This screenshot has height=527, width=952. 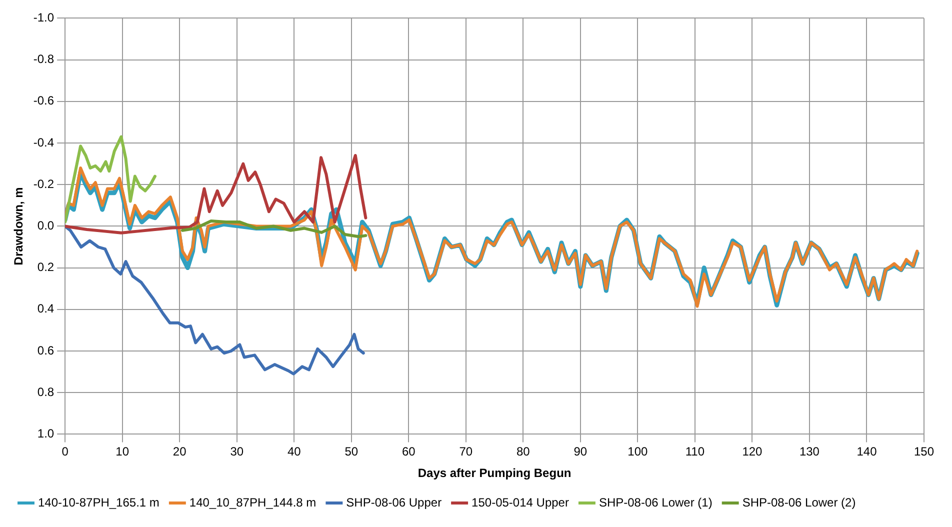 I want to click on x-tick-label: 130, so click(x=809, y=451).